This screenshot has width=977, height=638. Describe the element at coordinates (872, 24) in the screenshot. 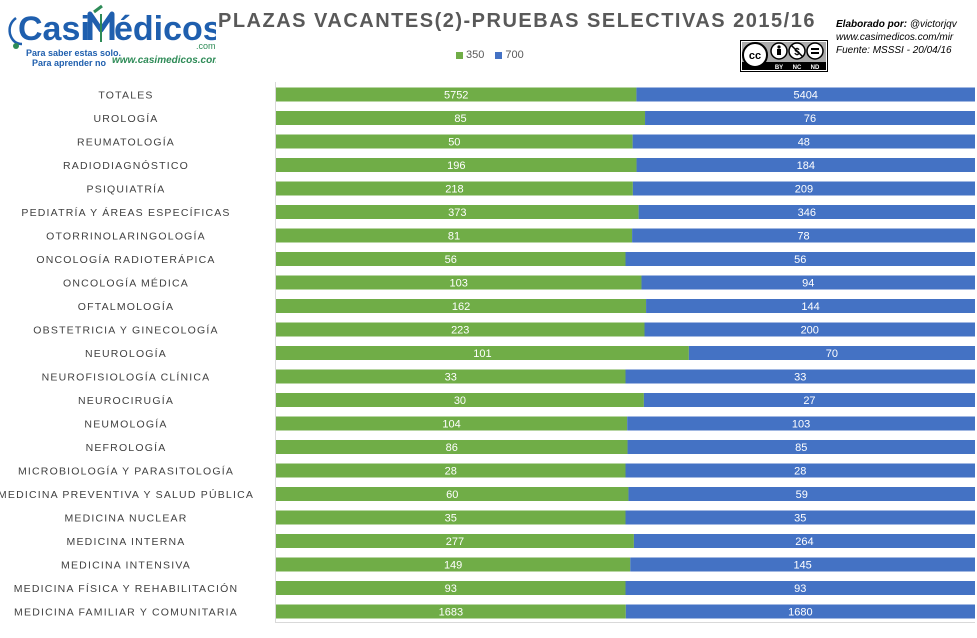

I see `credits-author-label: Elaborado por:` at that location.